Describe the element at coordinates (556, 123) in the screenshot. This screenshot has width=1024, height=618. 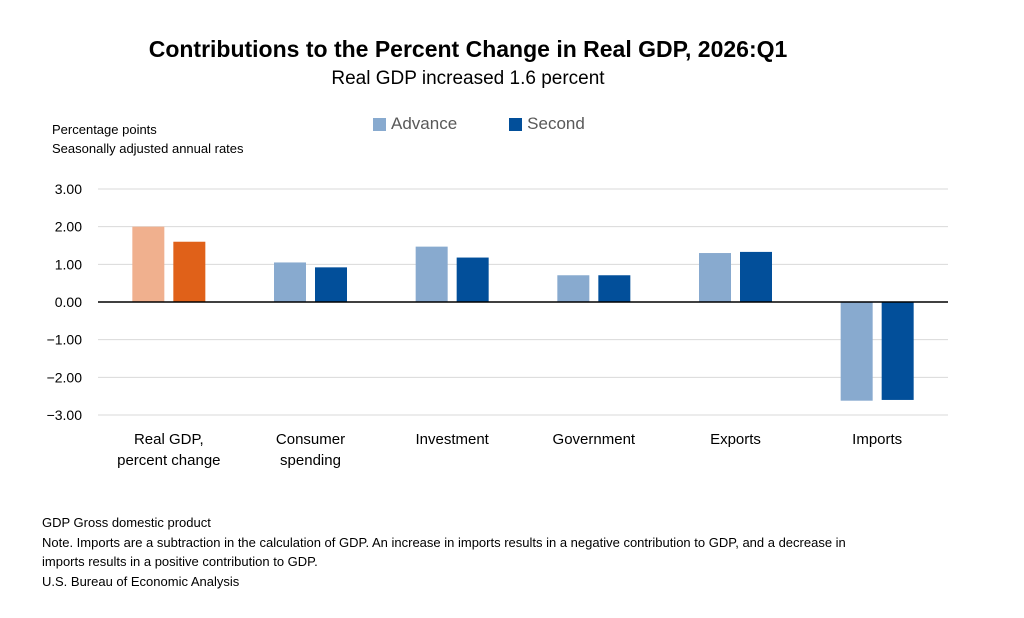
I see `legend-label-second: Second` at that location.